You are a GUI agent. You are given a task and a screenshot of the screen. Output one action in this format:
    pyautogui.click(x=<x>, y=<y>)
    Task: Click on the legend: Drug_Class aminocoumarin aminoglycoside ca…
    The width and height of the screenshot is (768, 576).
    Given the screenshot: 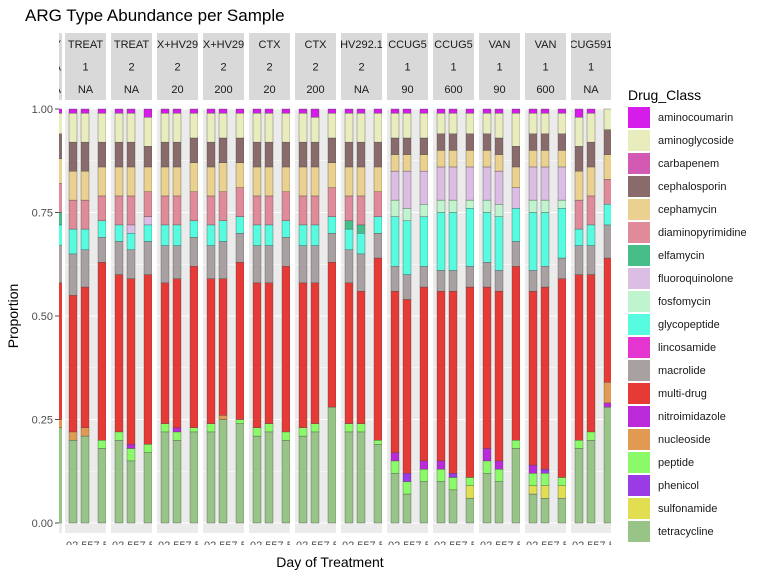 What is the action you would take?
    pyautogui.click(x=687, y=314)
    